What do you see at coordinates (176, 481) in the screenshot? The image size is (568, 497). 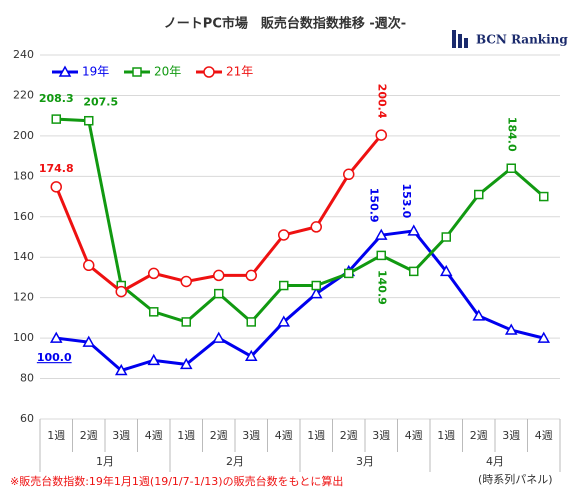 I see `footnote: ※販売台数指数:19年1月1週(19/1/7-1/13)の販売台数をもとに算出` at bounding box center [176, 481].